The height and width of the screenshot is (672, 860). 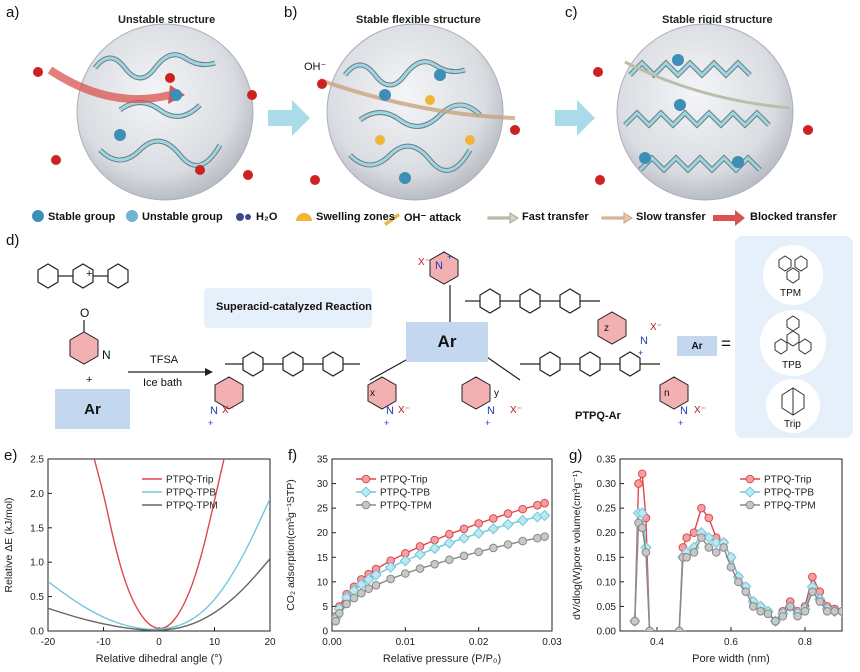 I want to click on ar-core-box: Ar, so click(x=447, y=342).